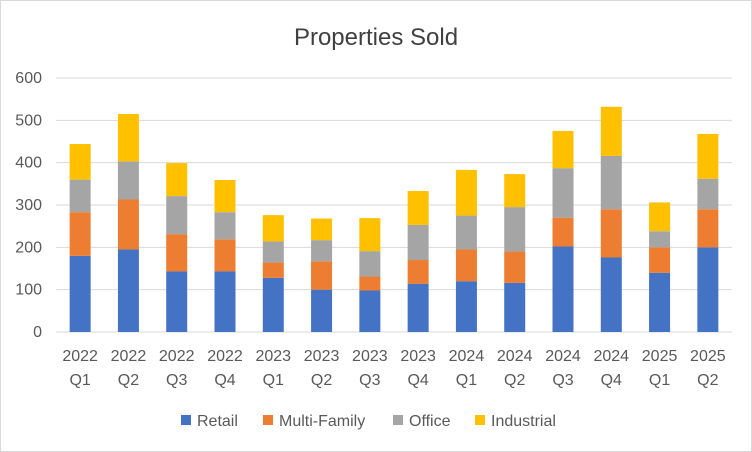 The height and width of the screenshot is (452, 752). I want to click on y-tick-label: 400, so click(28, 163).